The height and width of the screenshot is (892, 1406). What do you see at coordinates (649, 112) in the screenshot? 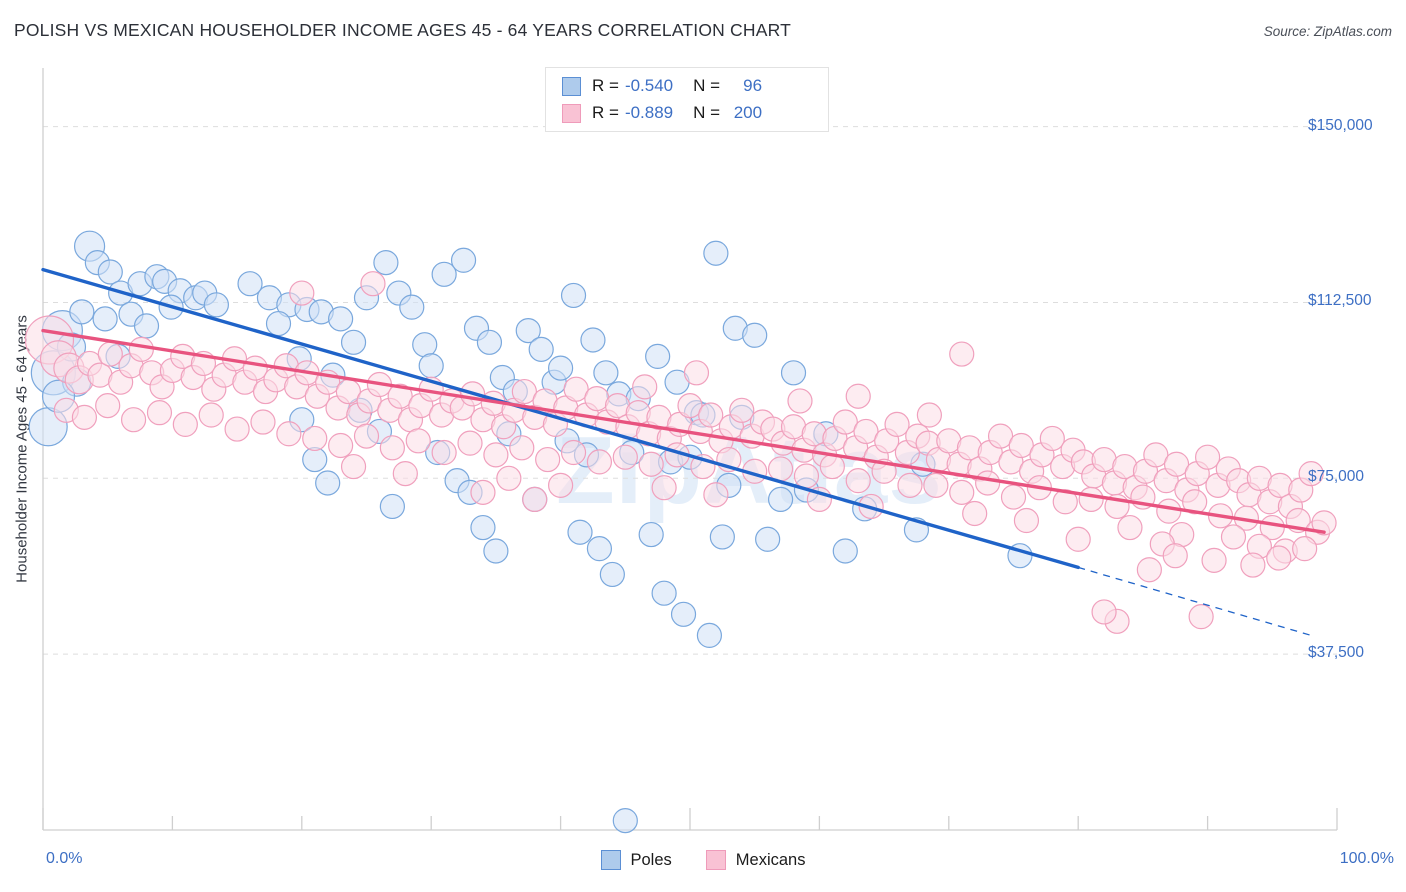
I see `mexicans-r-value: -0.889` at bounding box center [649, 112].